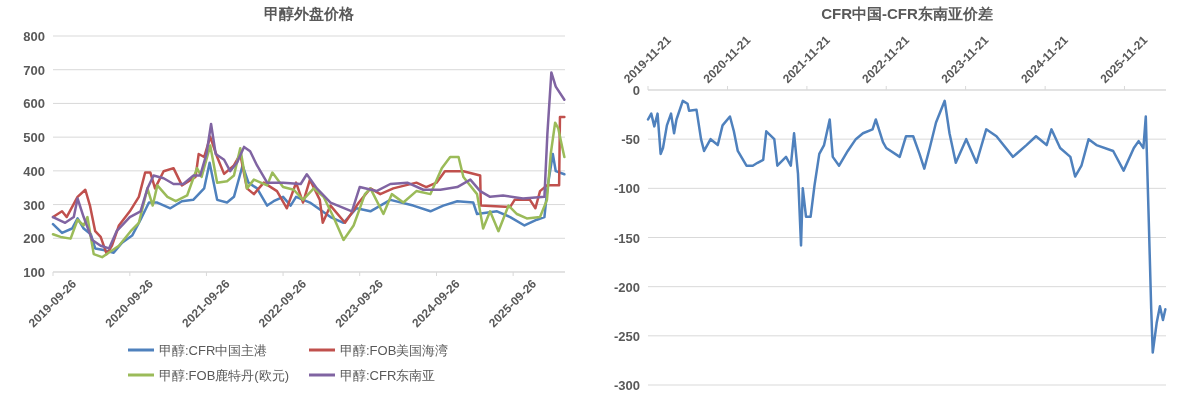 The width and height of the screenshot is (1187, 396). I want to click on y-tick-label: -100, so click(626, 189).